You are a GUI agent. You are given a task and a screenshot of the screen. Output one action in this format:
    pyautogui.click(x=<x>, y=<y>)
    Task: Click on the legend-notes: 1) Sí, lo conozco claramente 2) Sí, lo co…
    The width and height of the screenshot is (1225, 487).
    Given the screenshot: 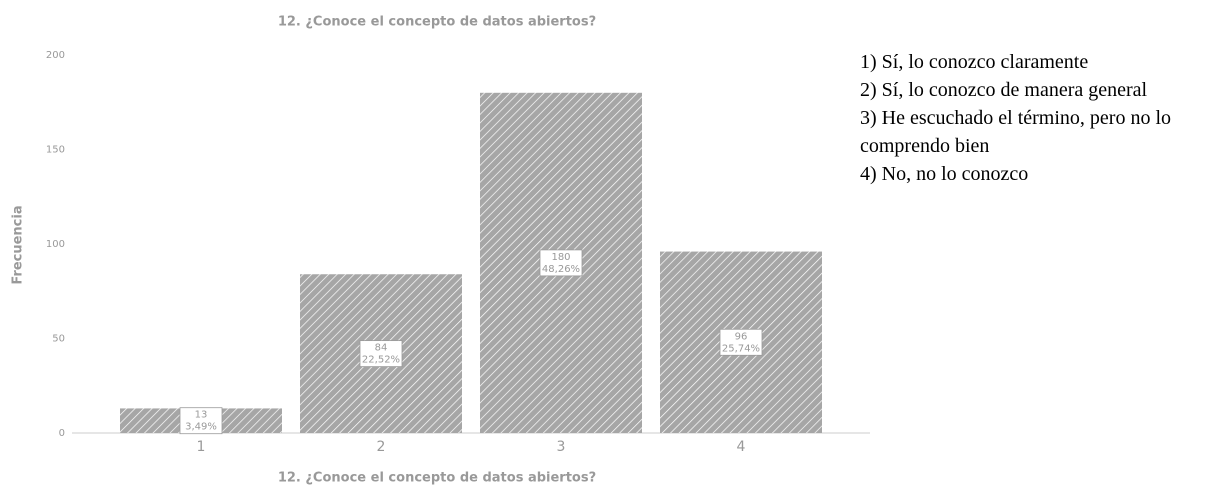 What is the action you would take?
    pyautogui.click(x=1042, y=118)
    